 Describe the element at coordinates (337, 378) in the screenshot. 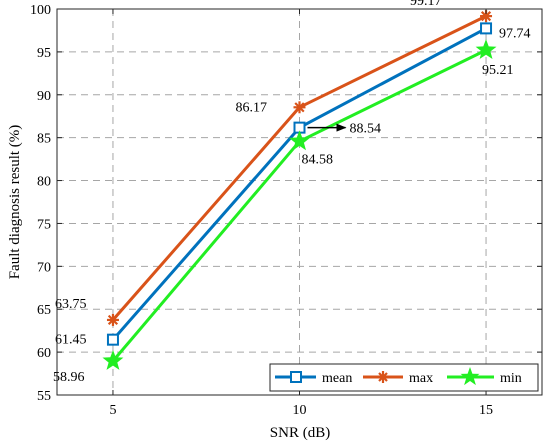

I see `legend-label-mean: mean` at that location.